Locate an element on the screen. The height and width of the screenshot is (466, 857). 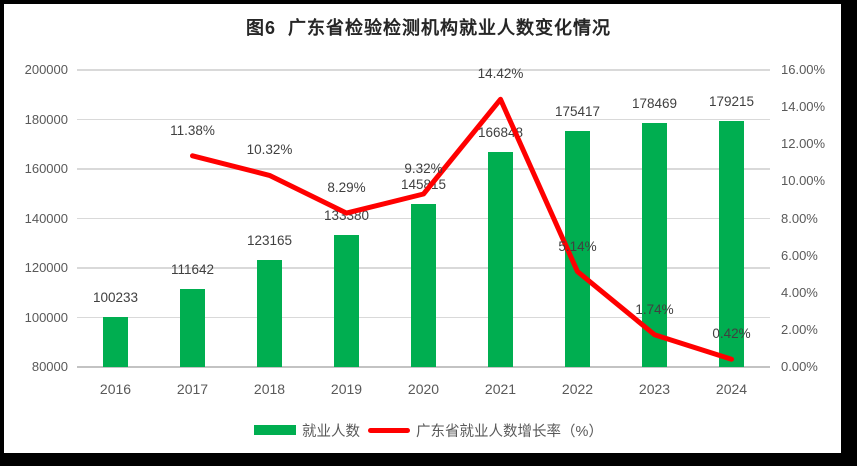
bar-value-label: 179215 is located at coordinates (731, 102).